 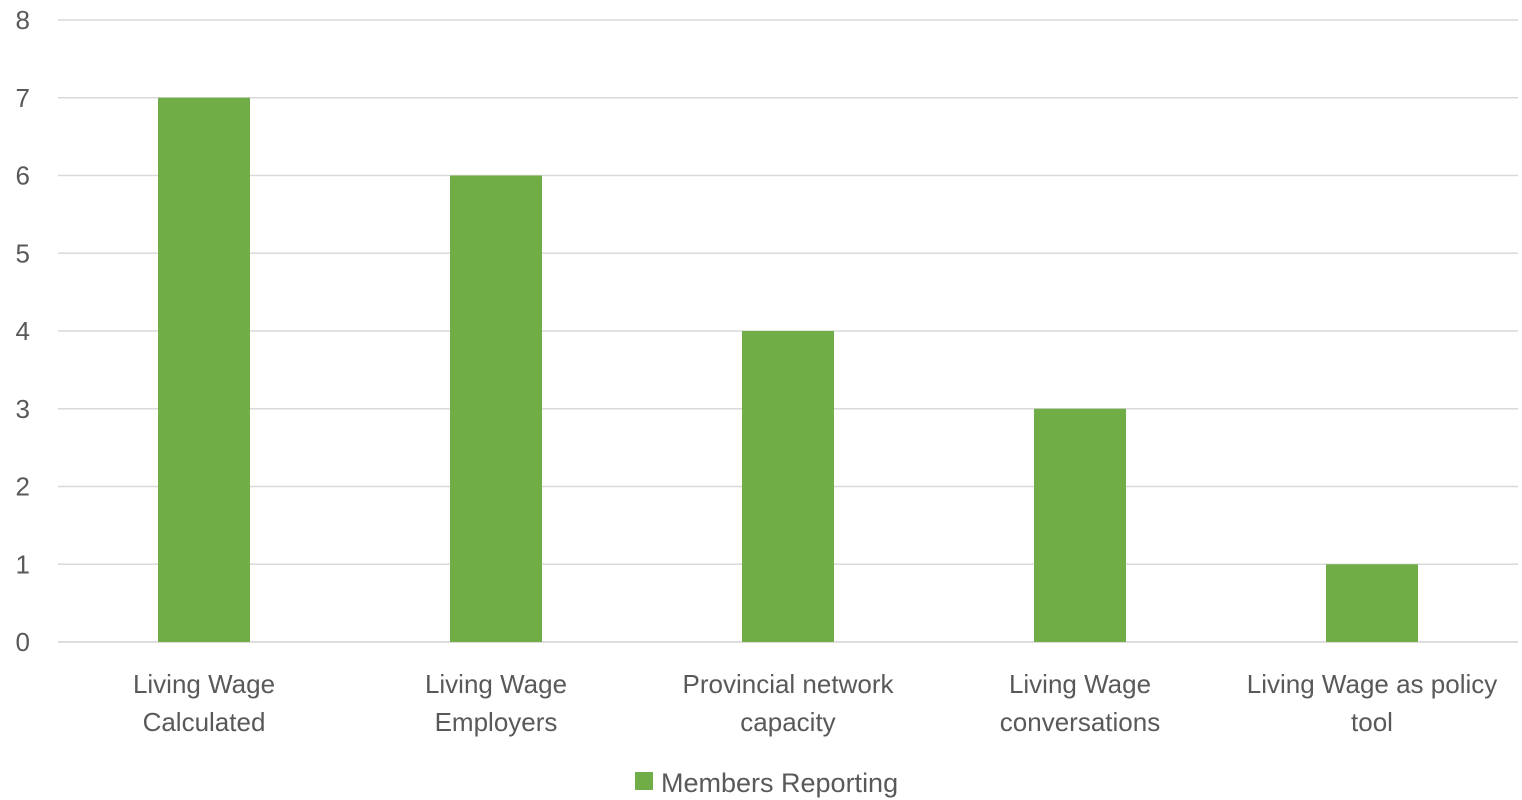 I want to click on y-axis-ticks: 0 1 2 3 4 5 6 7 8, so click(x=23, y=331).